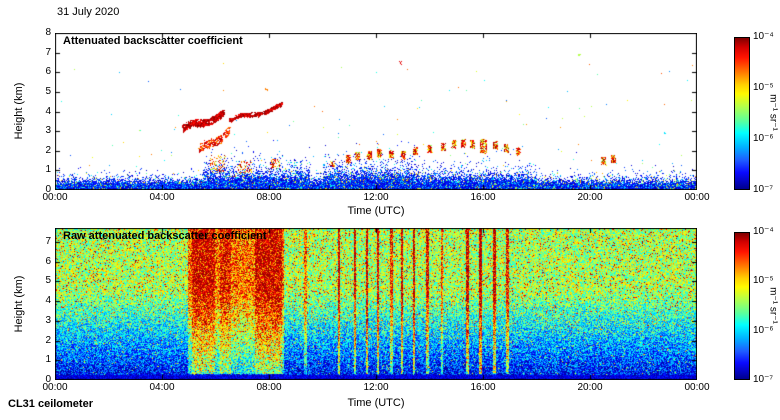 The image size is (780, 420). What do you see at coordinates (153, 41) in the screenshot?
I see `panel1-title: Attenuated backscatter coefficient` at bounding box center [153, 41].